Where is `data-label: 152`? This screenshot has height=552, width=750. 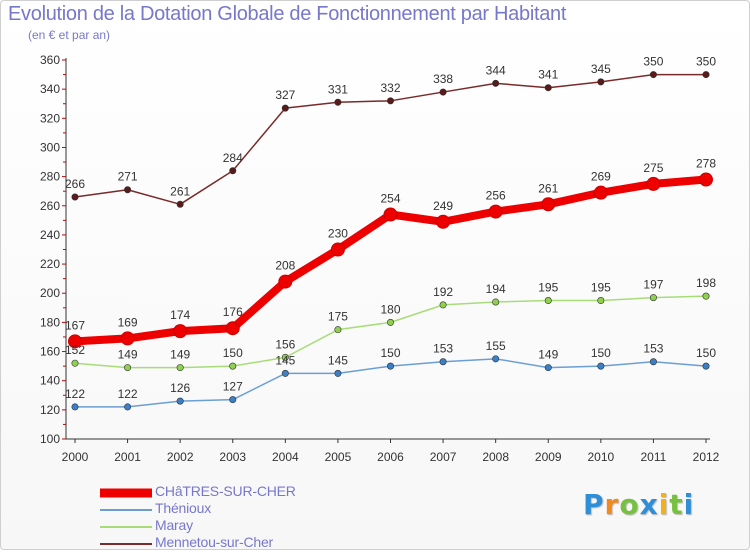
data-label: 152 is located at coordinates (75, 350).